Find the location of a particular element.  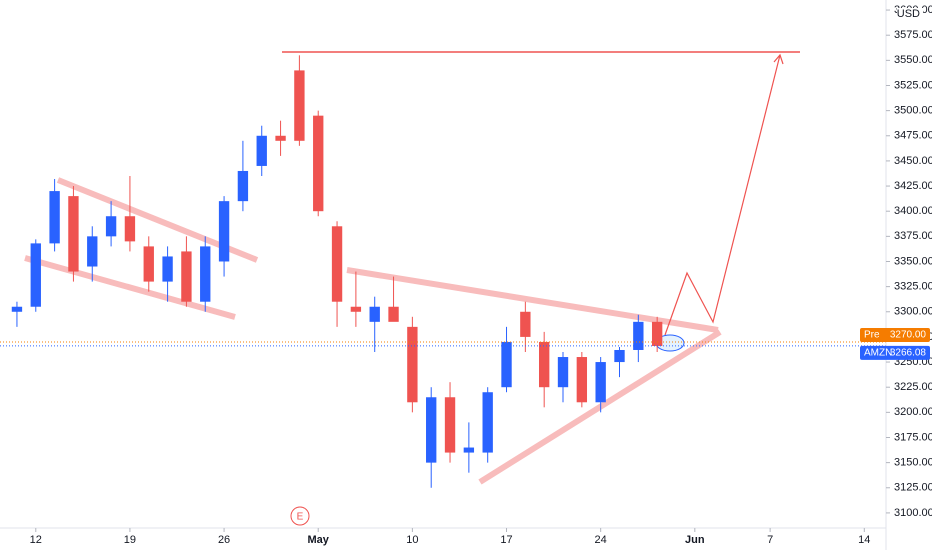

price-tag-label: 3266.08 is located at coordinates (908, 353).